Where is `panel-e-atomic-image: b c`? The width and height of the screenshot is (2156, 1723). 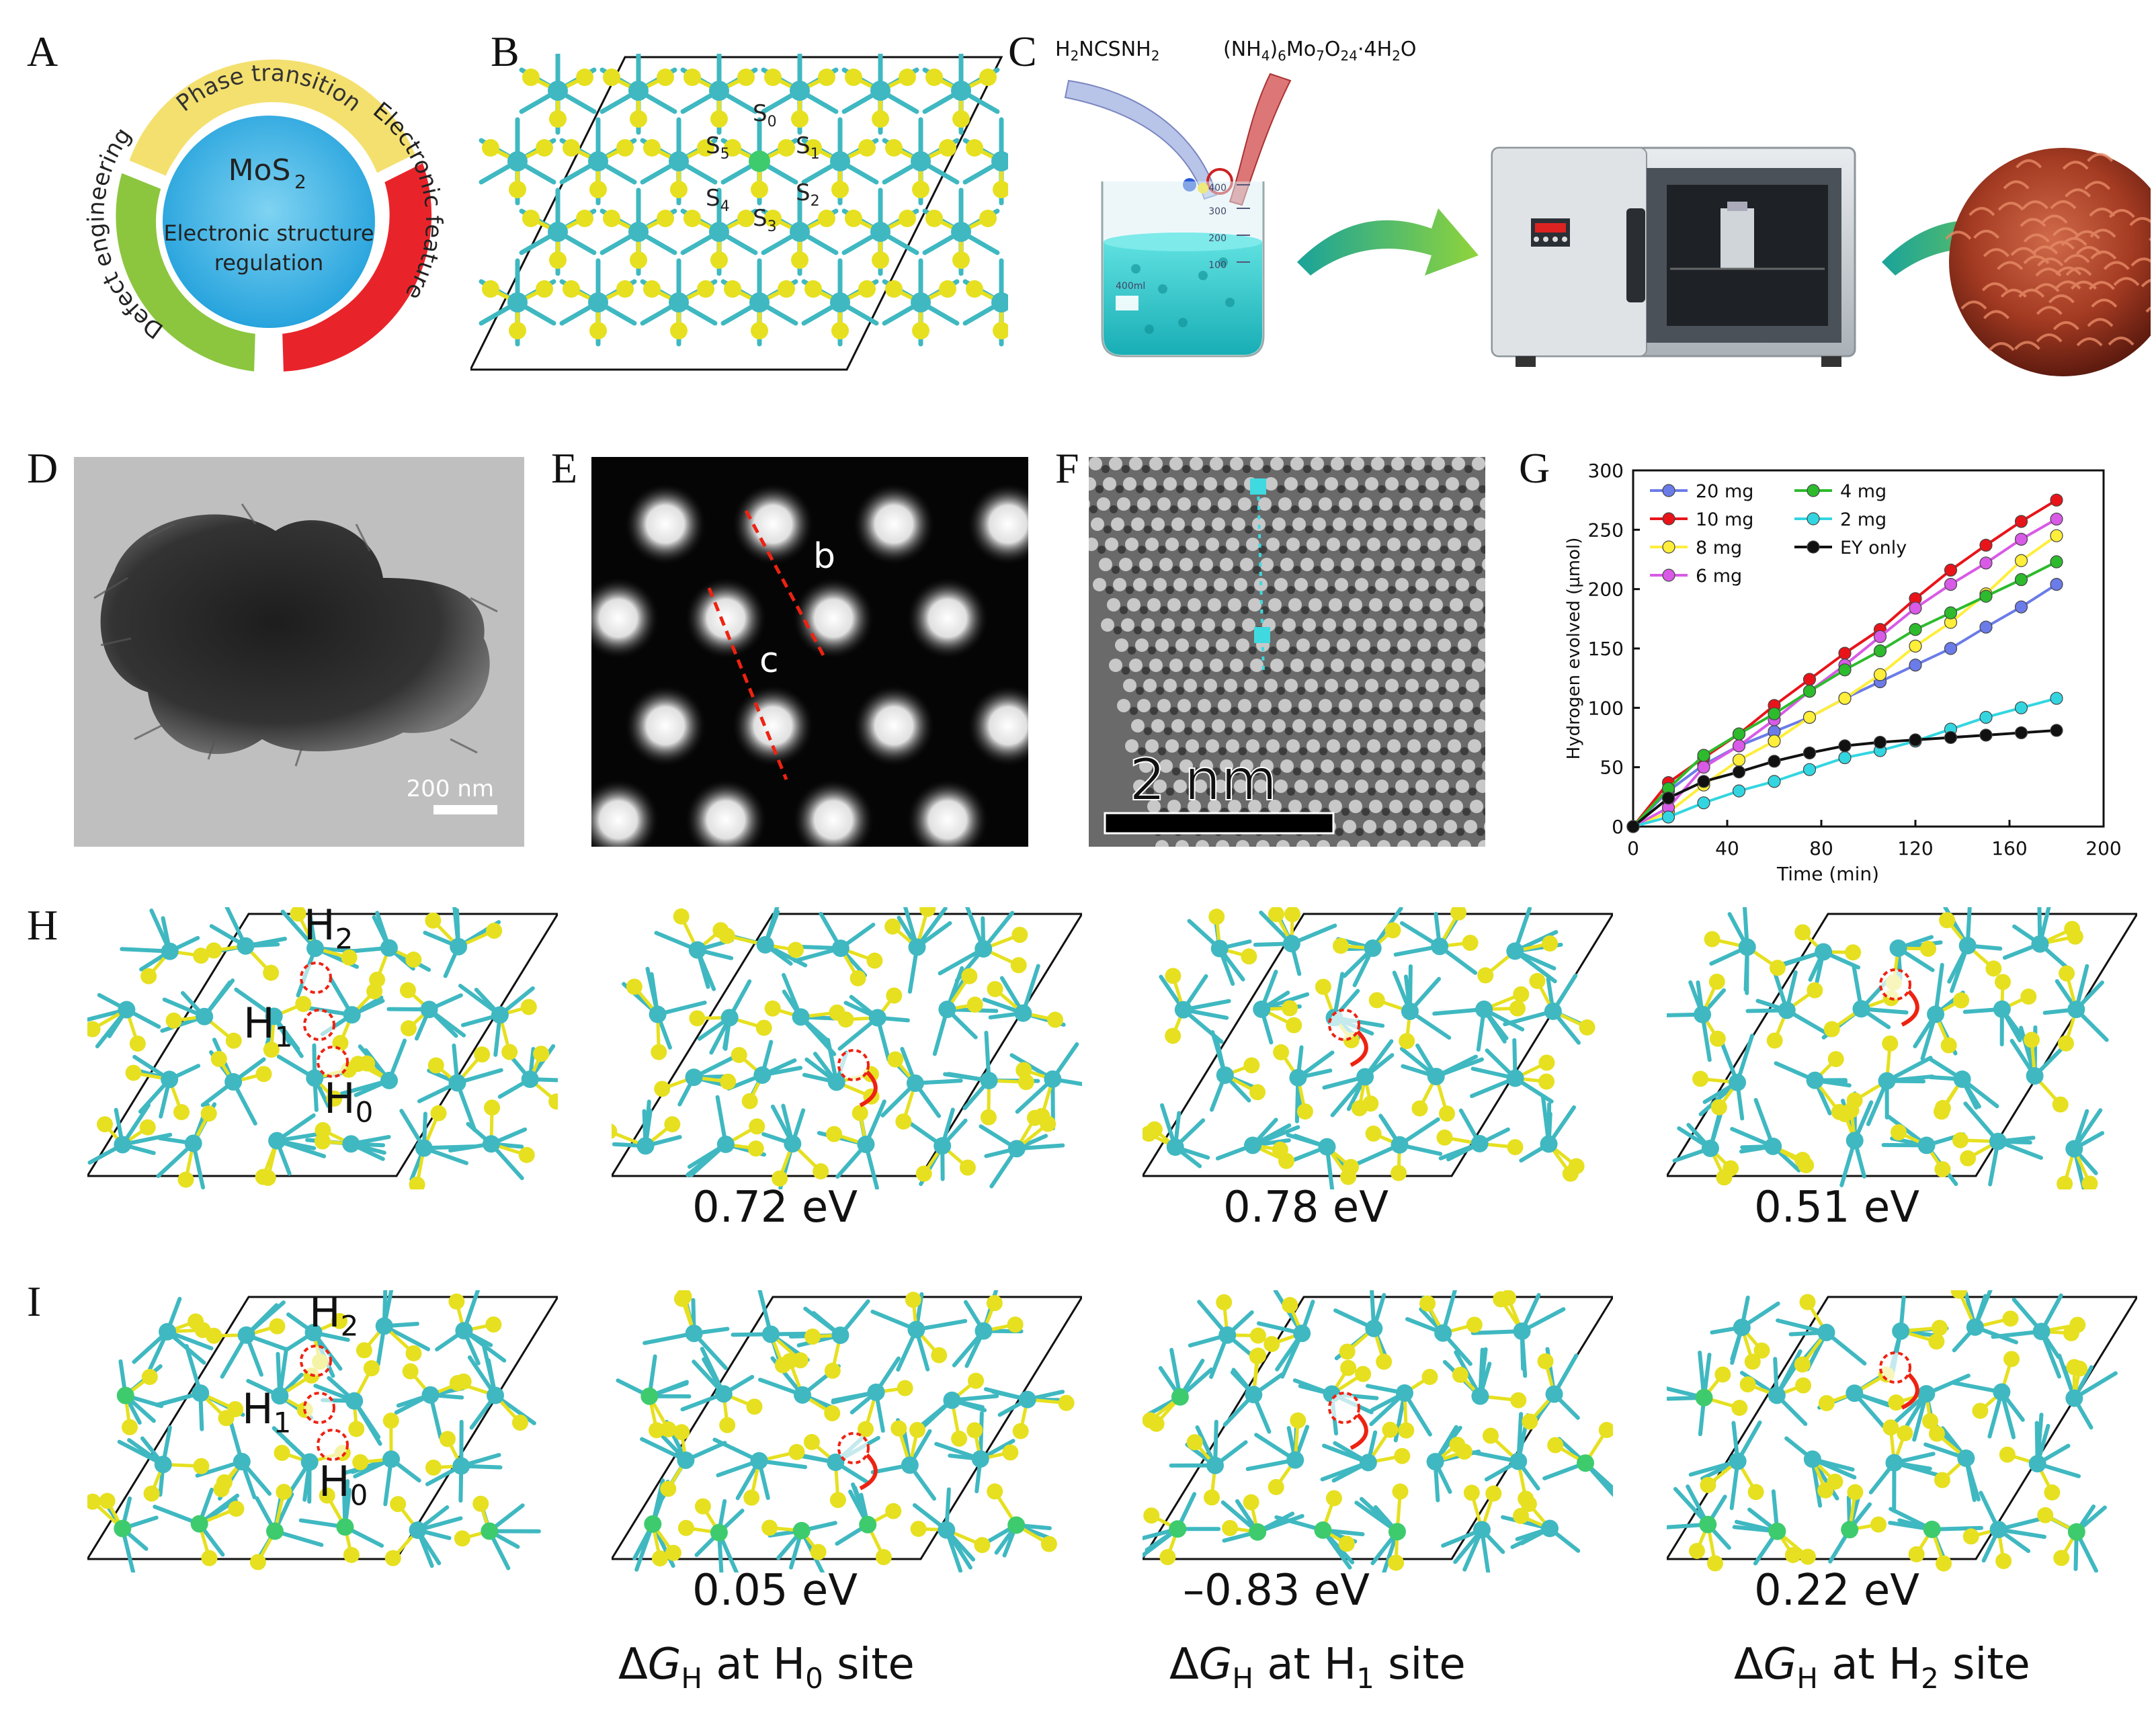
panel-e-atomic-image: b c is located at coordinates (810, 652).